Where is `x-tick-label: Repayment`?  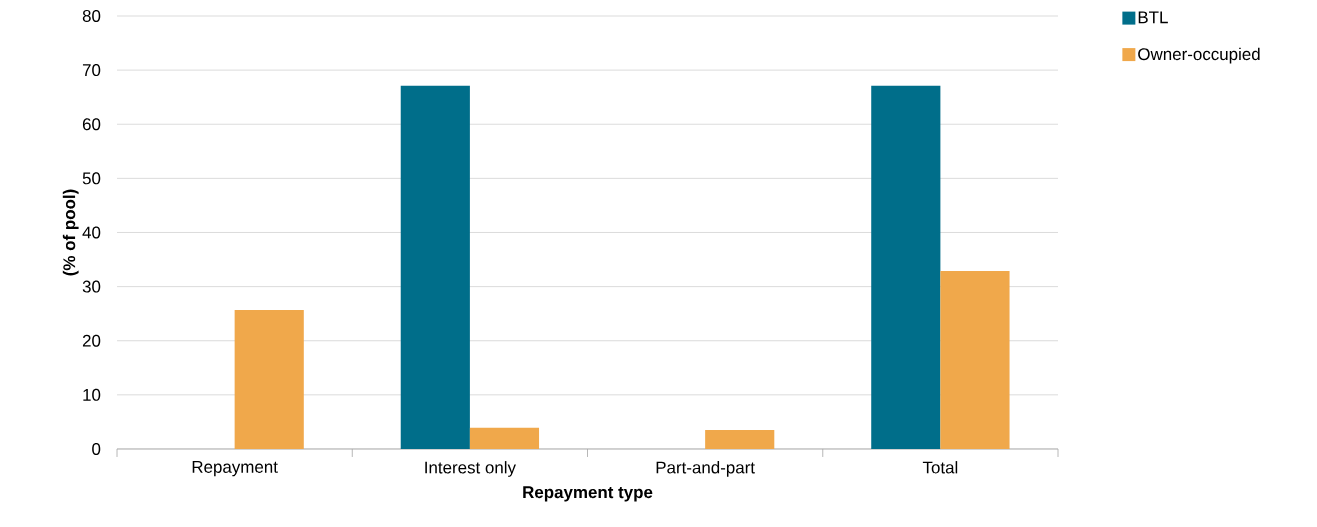 x-tick-label: Repayment is located at coordinates (235, 469).